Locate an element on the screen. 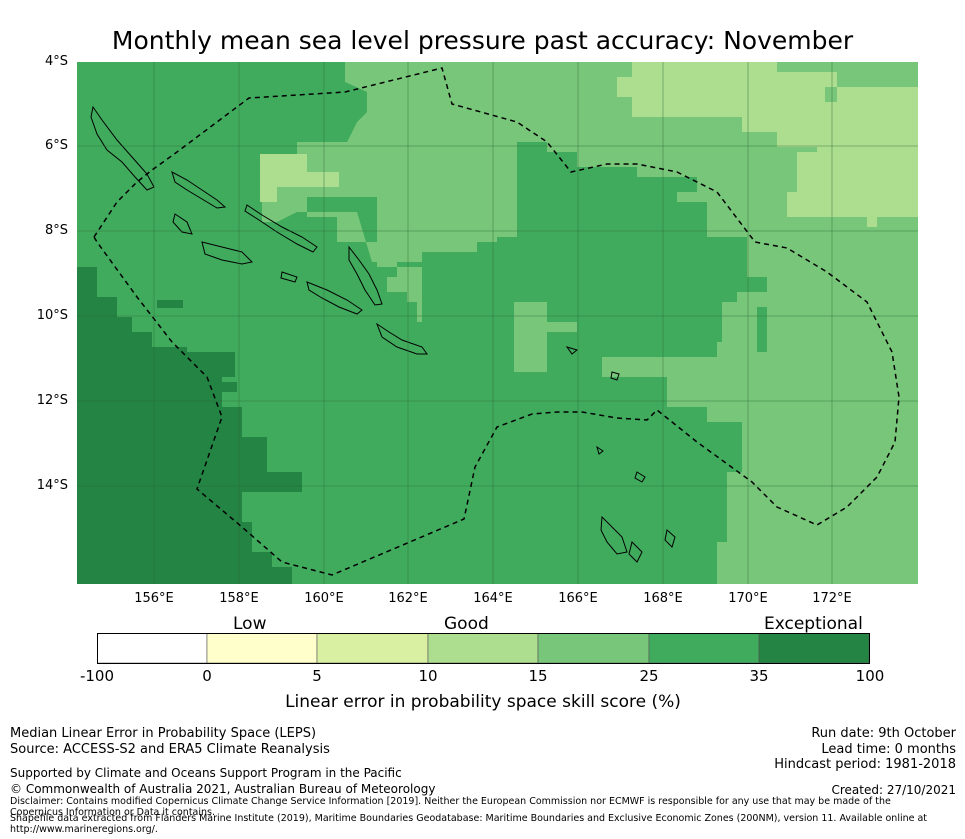 This screenshot has width=965, height=839. lon-label-160e: 160°E is located at coordinates (324, 598).